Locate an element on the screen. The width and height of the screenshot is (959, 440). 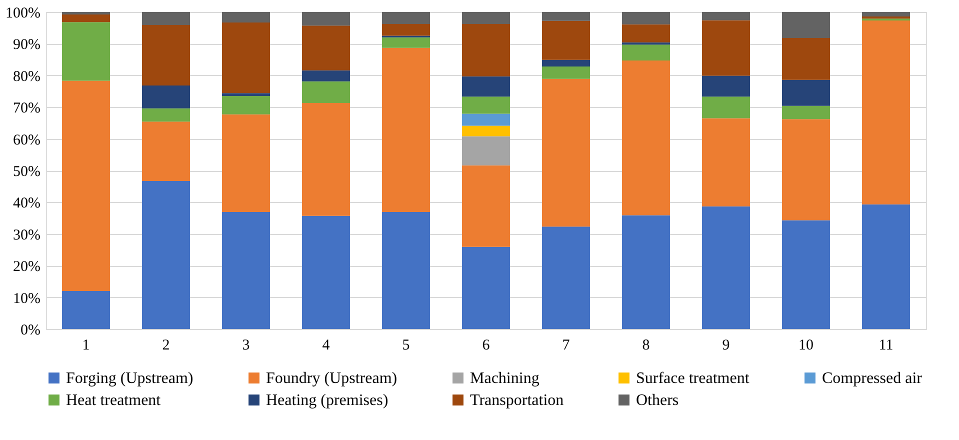
legend-label: Heat treatment is located at coordinates (114, 400).